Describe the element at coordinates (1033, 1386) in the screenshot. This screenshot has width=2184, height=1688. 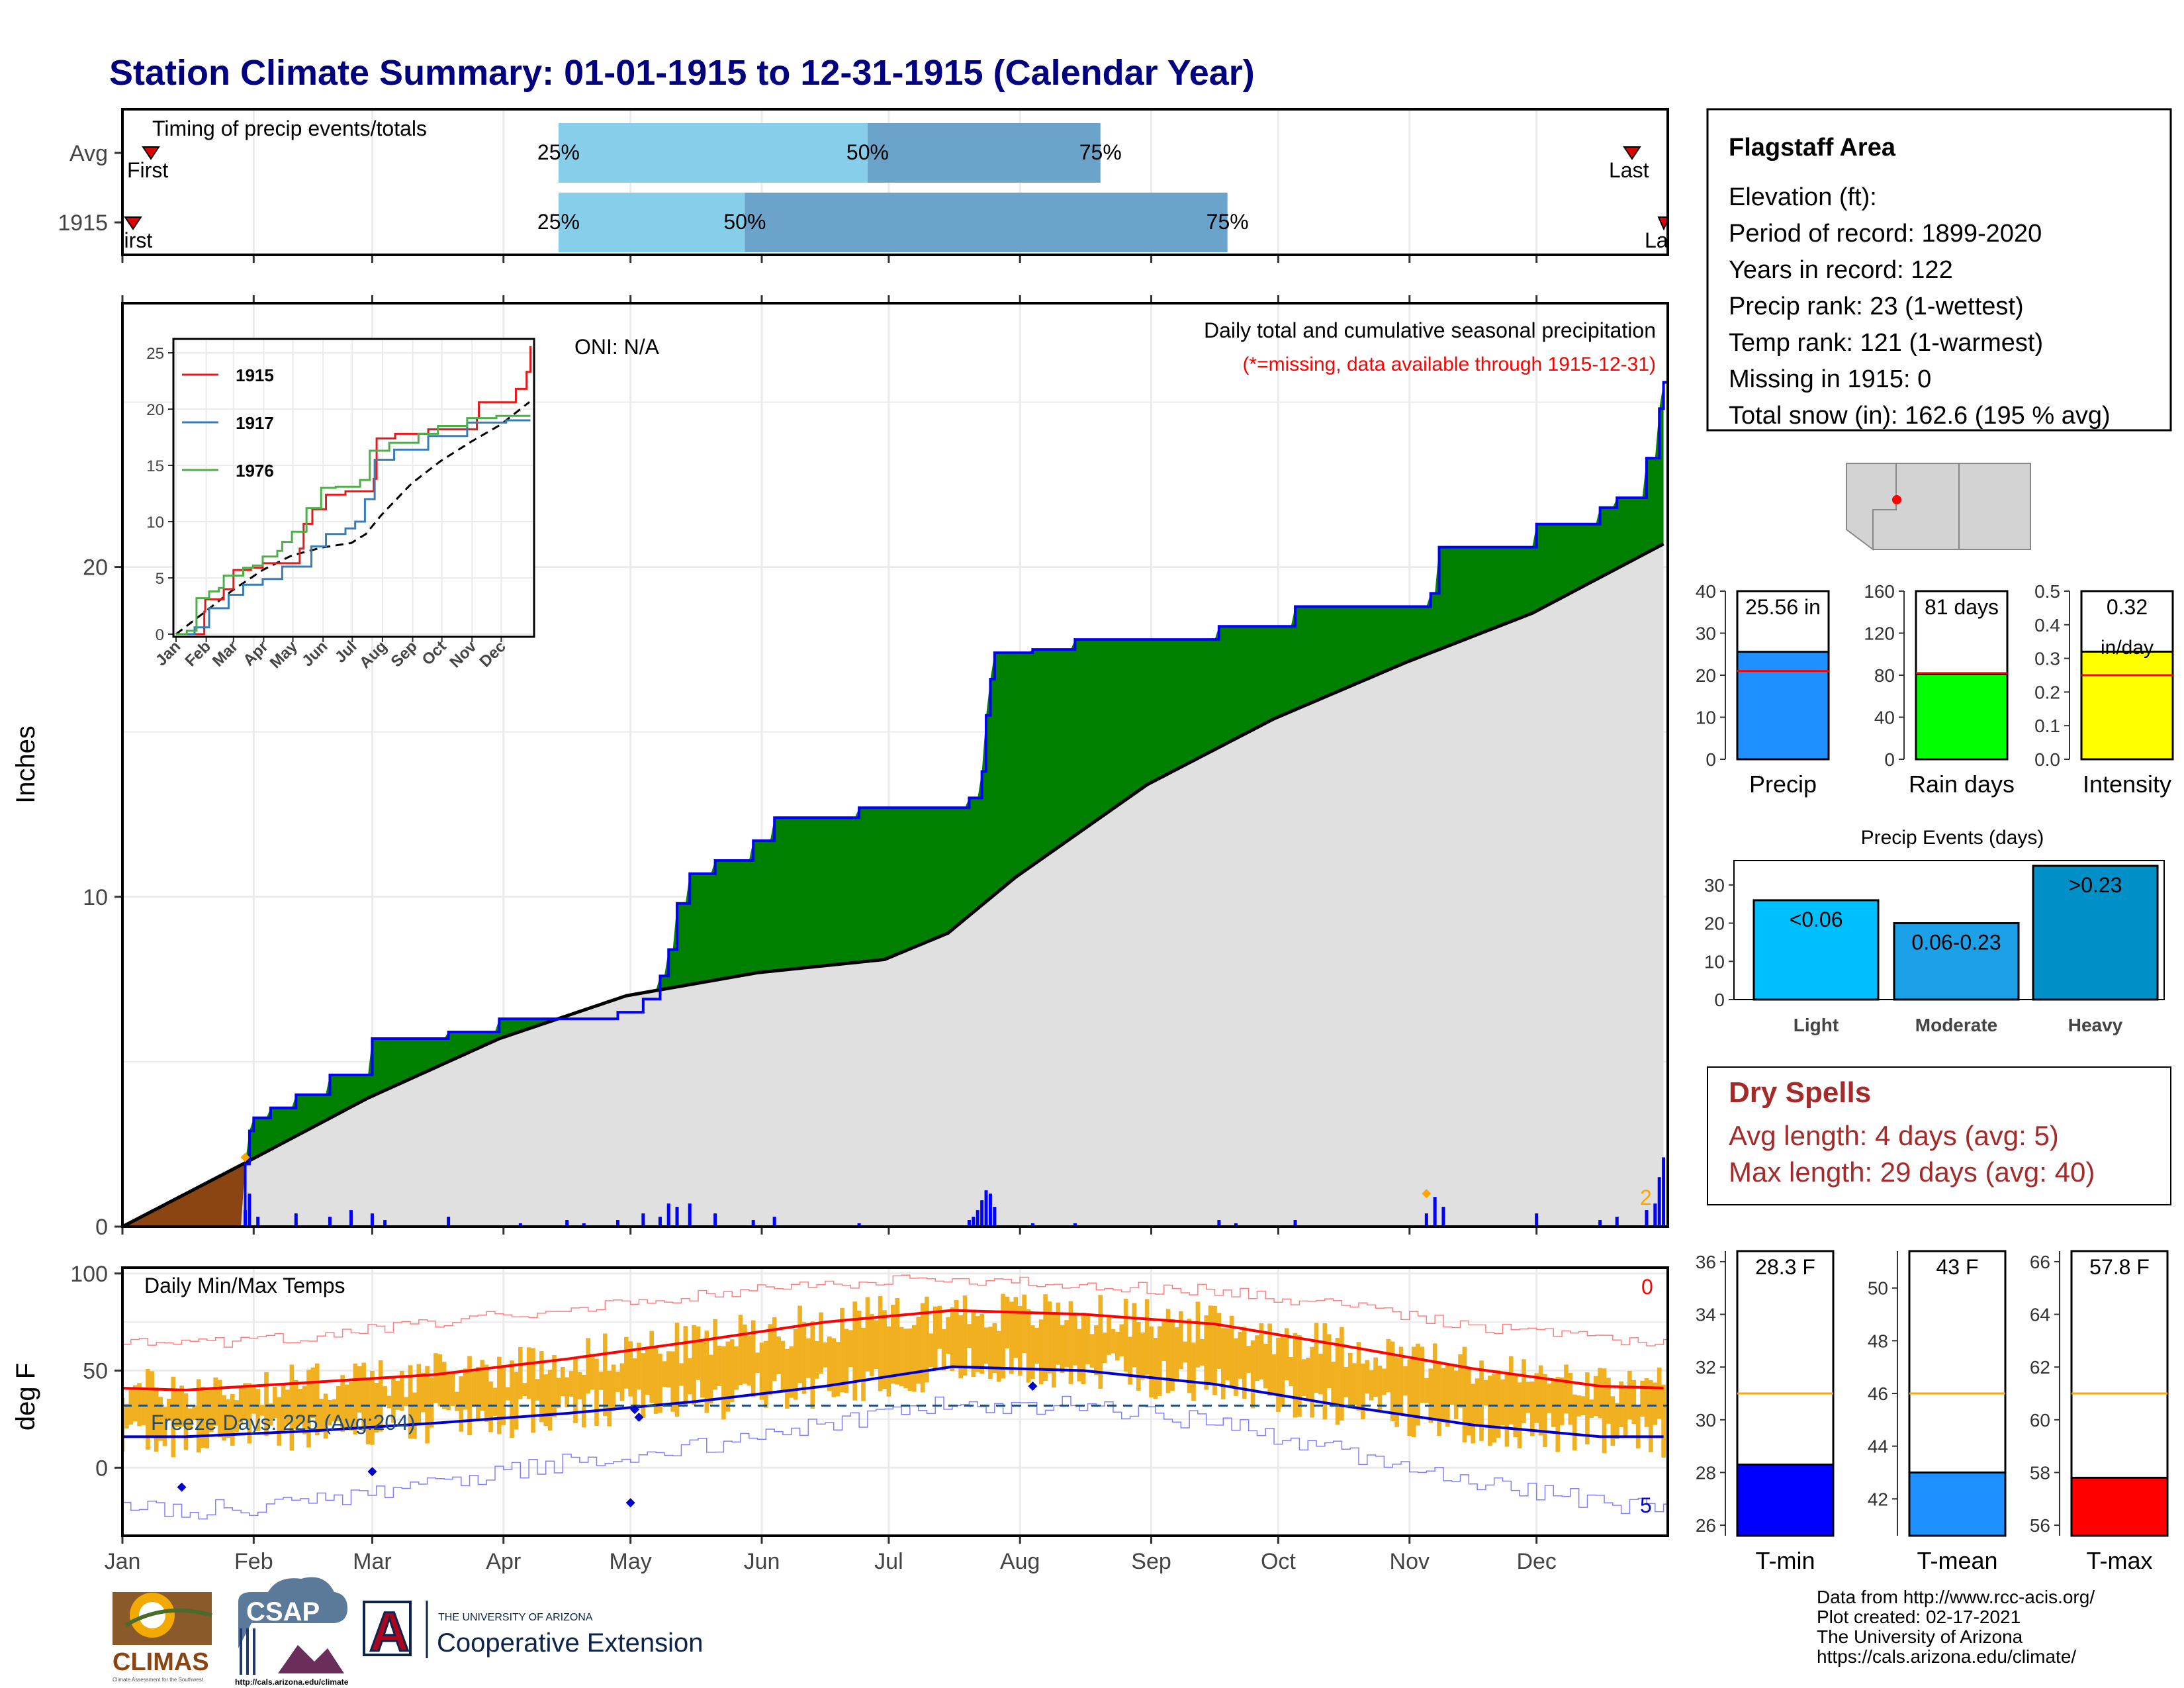
I see `temp-record-marker` at that location.